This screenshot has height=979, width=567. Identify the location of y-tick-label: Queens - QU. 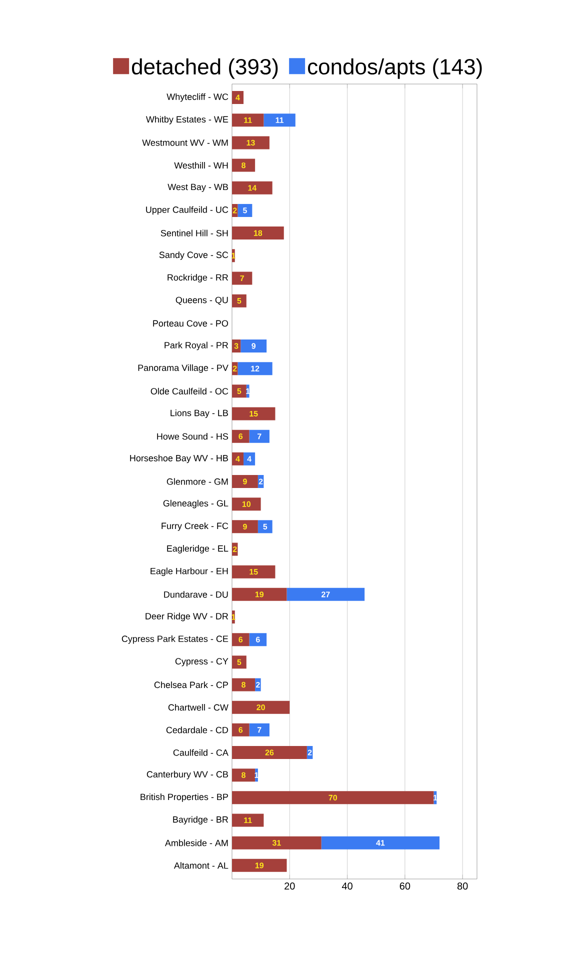
(202, 300).